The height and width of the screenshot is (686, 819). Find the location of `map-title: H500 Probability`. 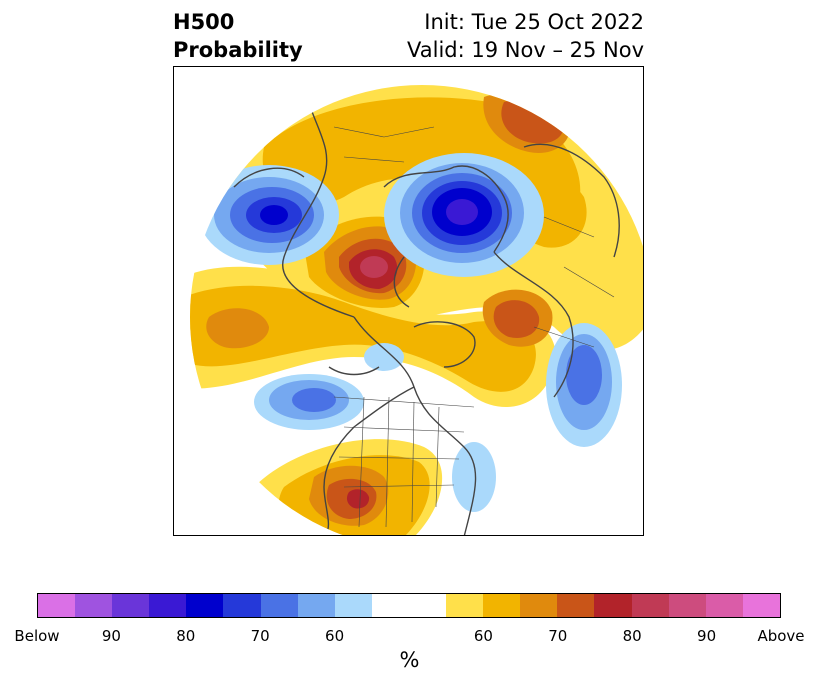

map-title: H500 Probability is located at coordinates (238, 36).